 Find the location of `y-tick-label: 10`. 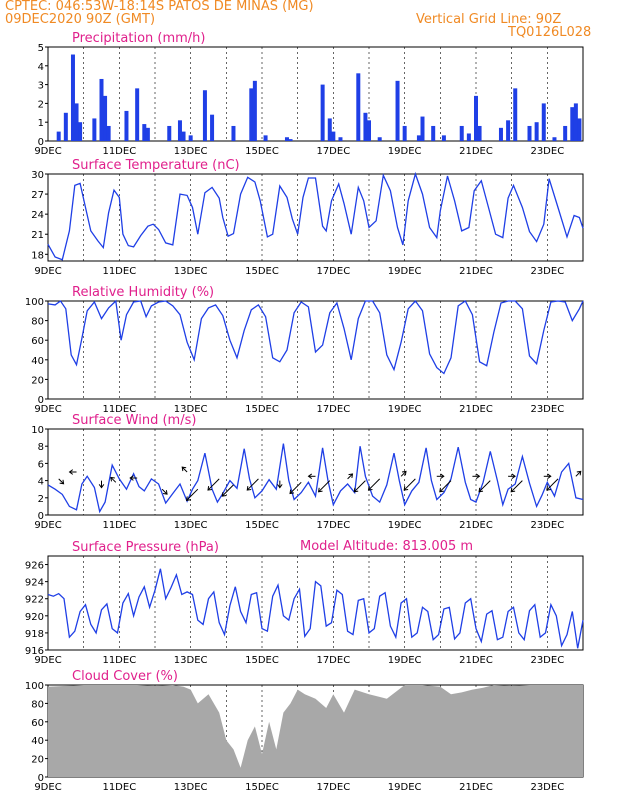

y-tick-label: 10 is located at coordinates (37, 430).